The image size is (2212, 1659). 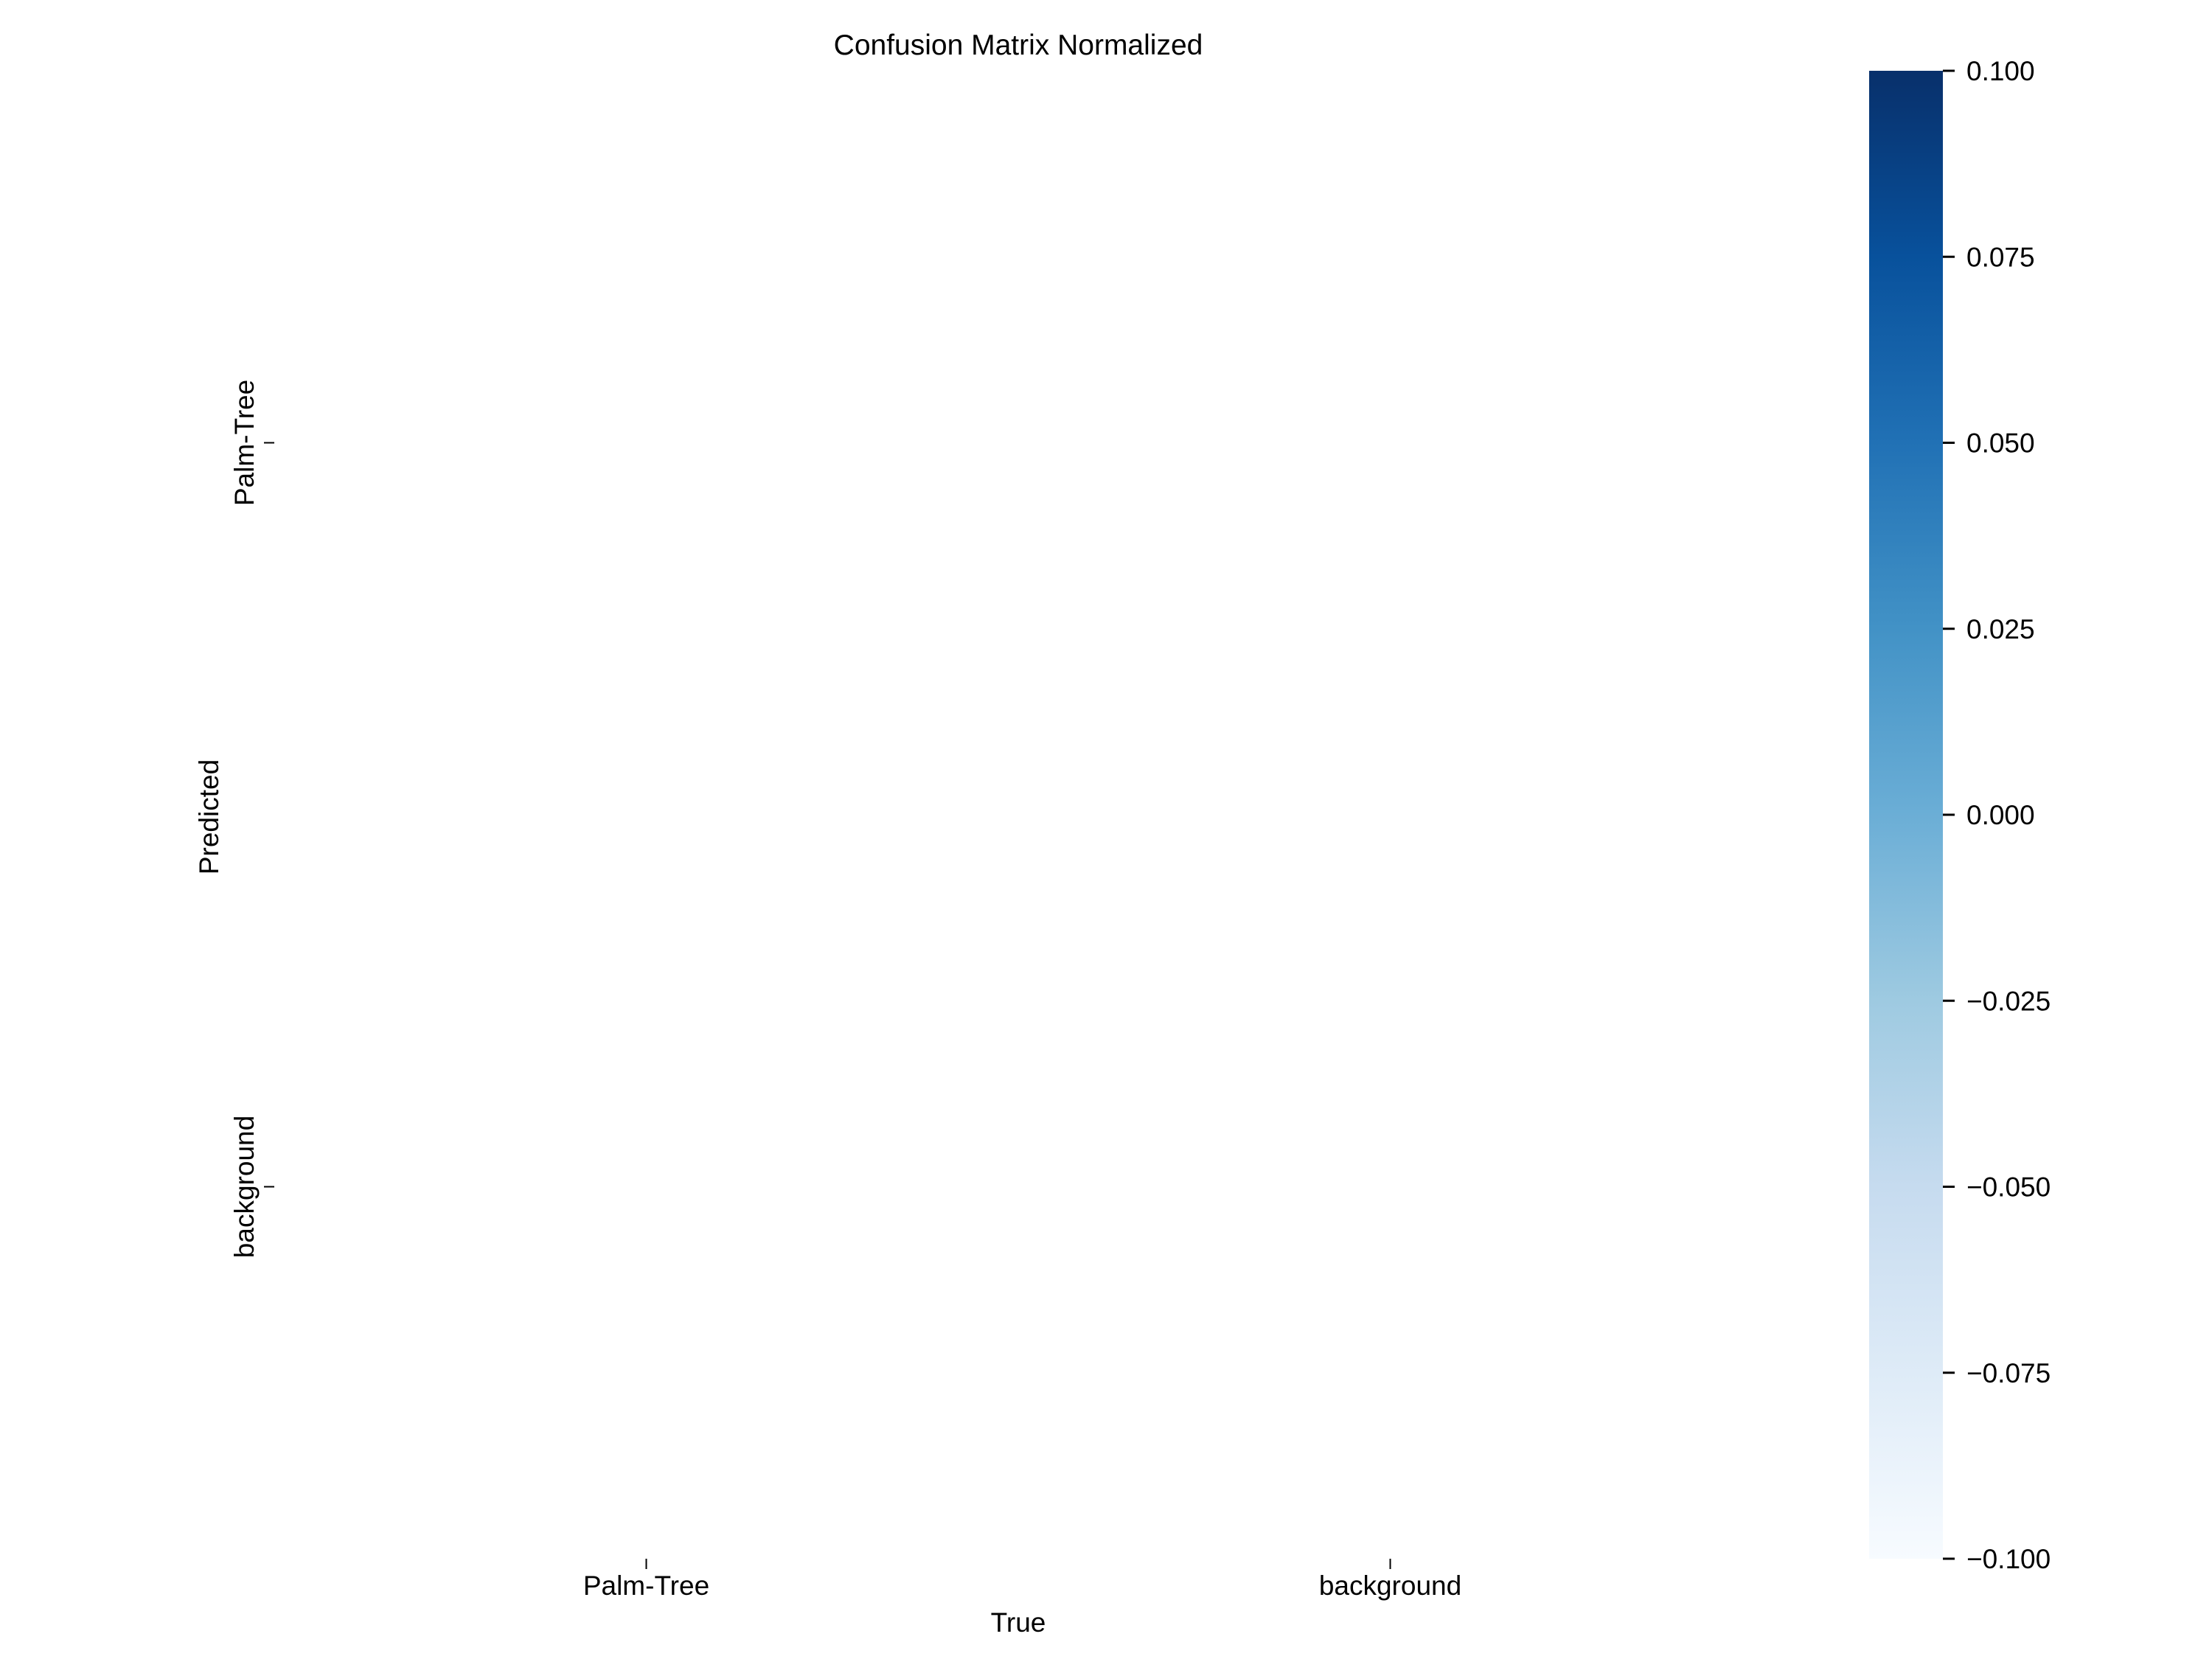 I want to click on colorbar-tick-label: −0.100, so click(x=2008, y=1559).